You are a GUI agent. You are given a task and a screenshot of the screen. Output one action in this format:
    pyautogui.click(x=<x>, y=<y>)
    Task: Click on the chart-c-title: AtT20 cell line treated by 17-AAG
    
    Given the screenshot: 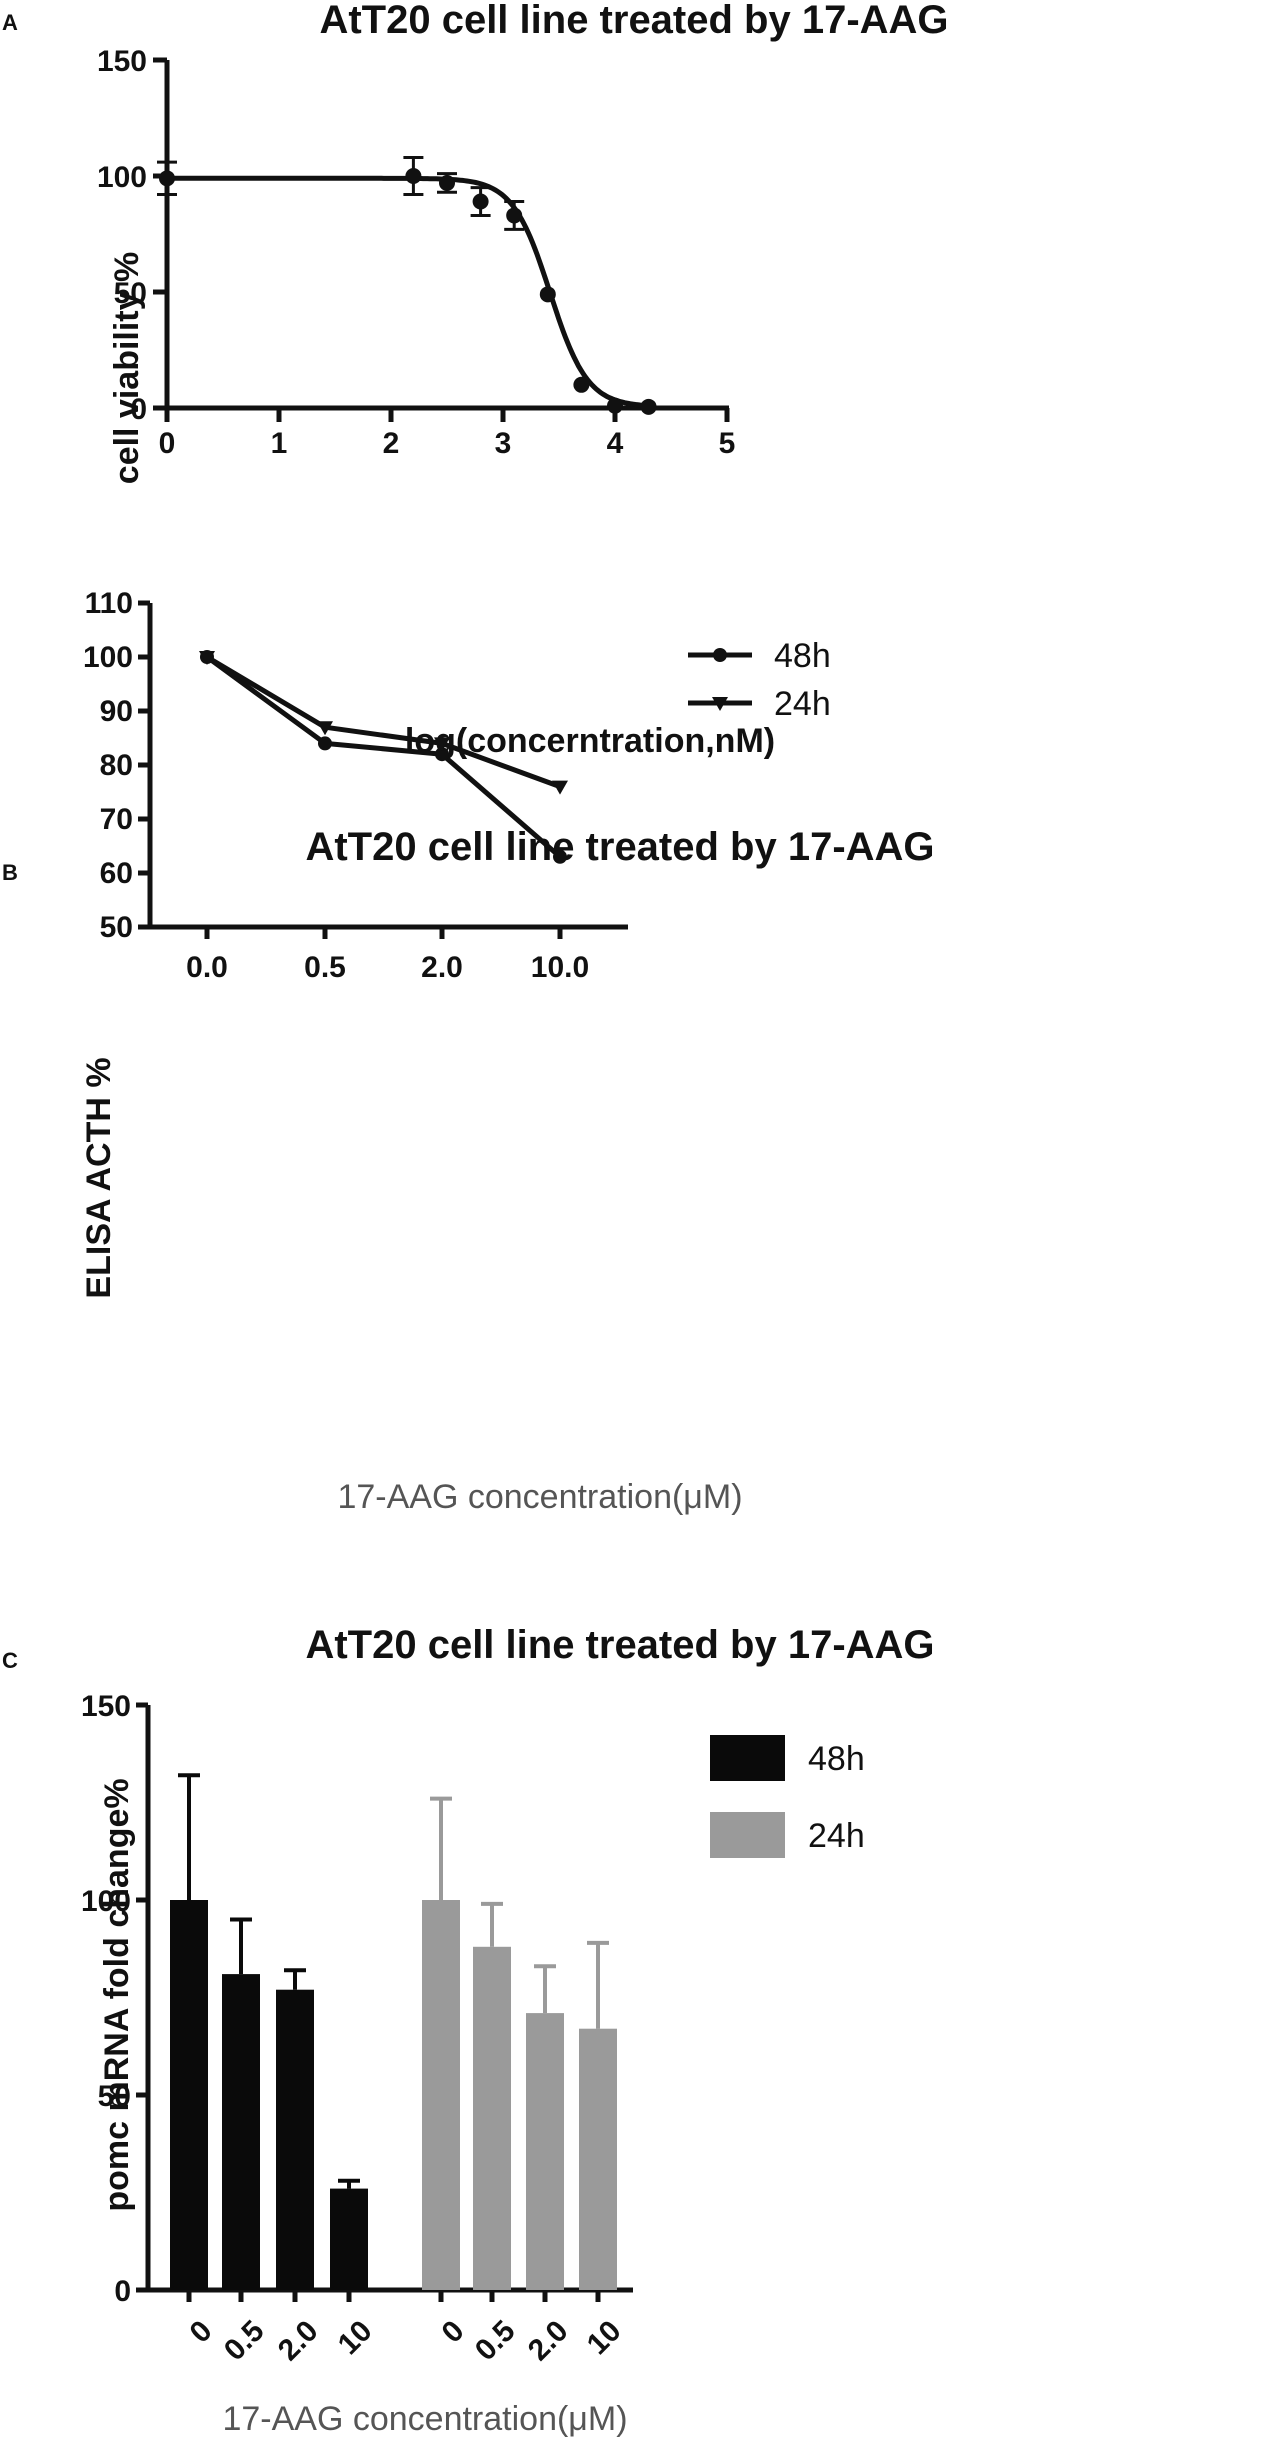 What is the action you would take?
    pyautogui.click(x=619, y=1645)
    